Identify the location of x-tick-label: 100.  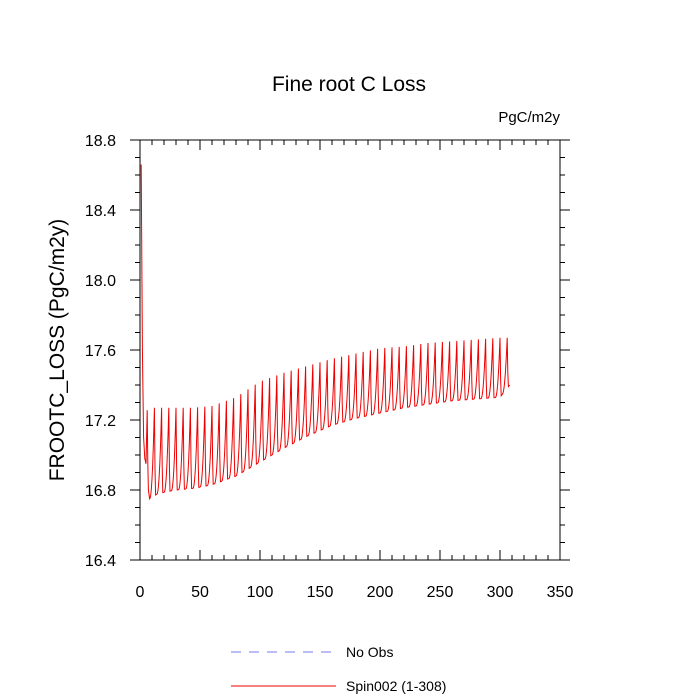
(260, 592).